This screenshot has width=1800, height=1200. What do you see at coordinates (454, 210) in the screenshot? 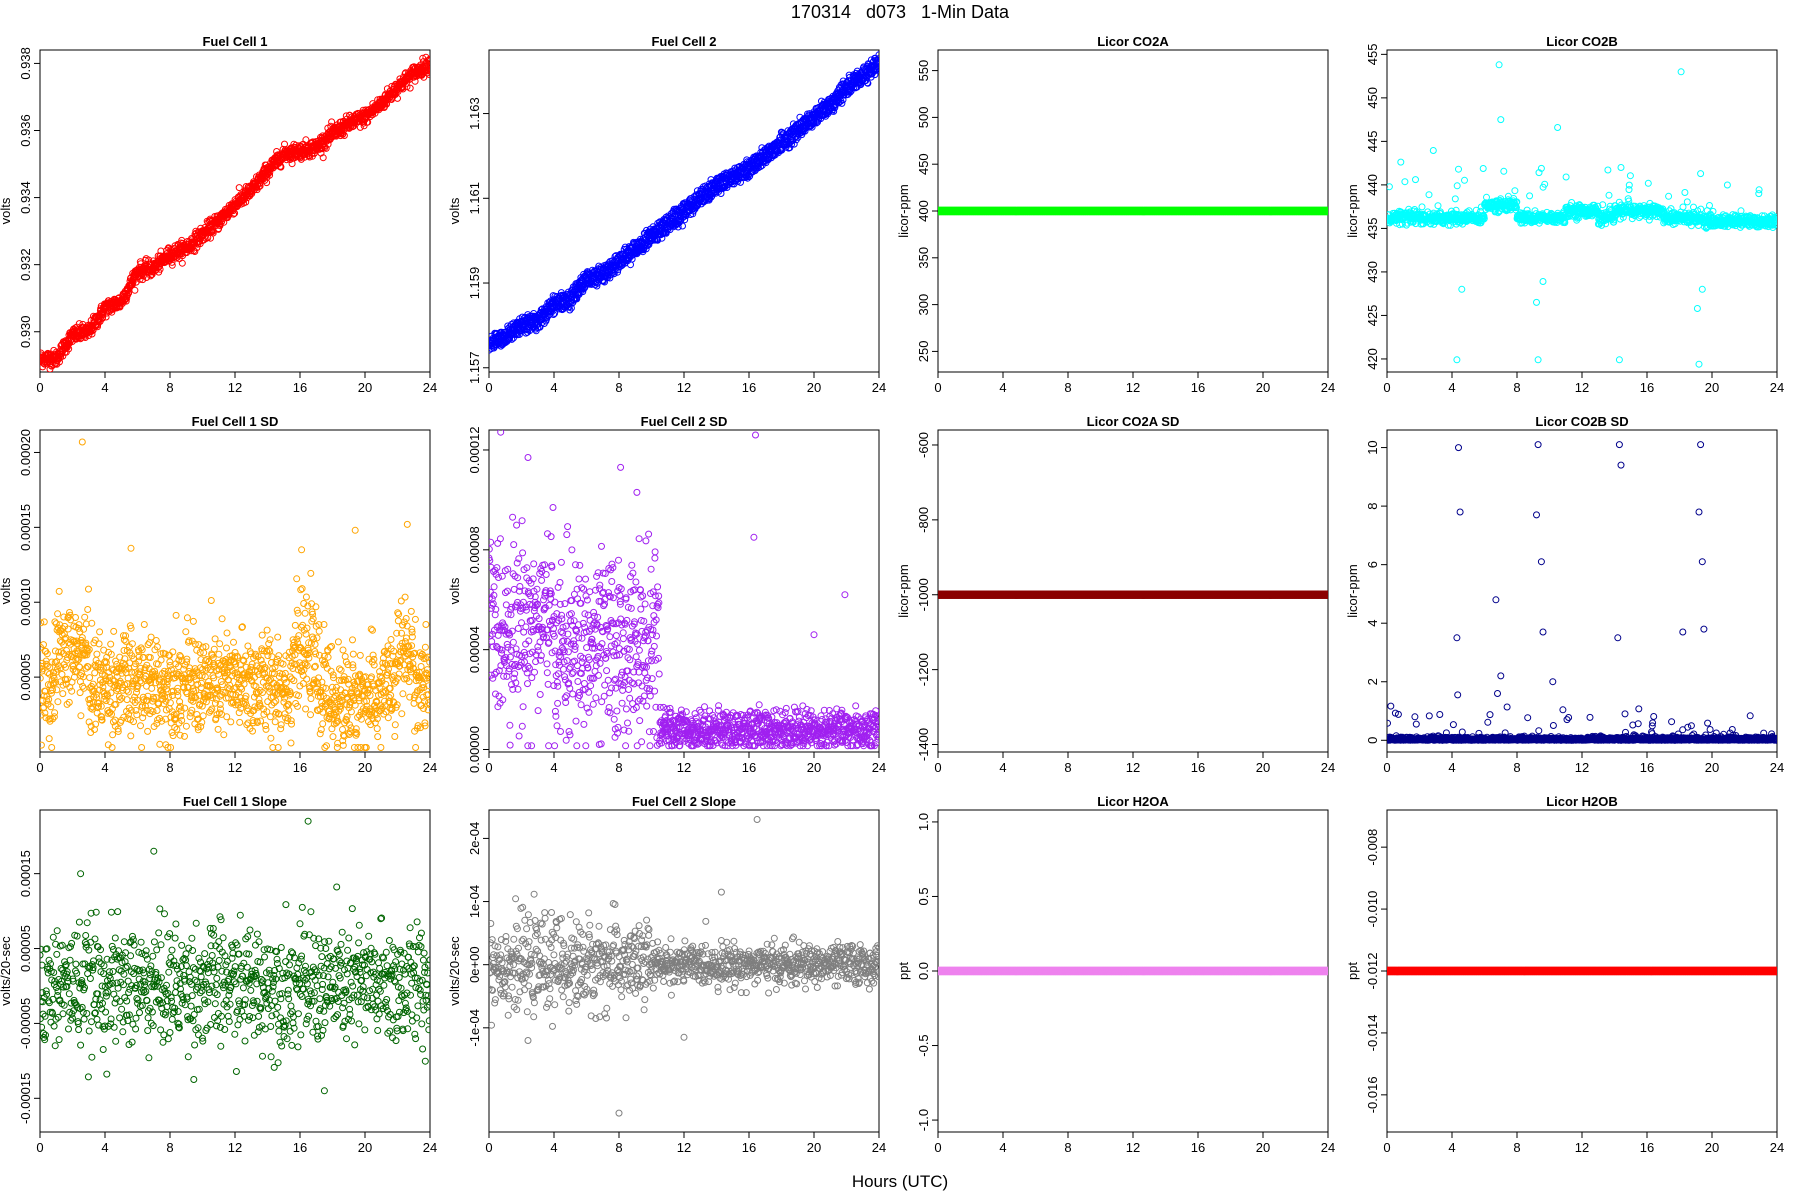
I see `y-axis-label: volts` at bounding box center [454, 210].